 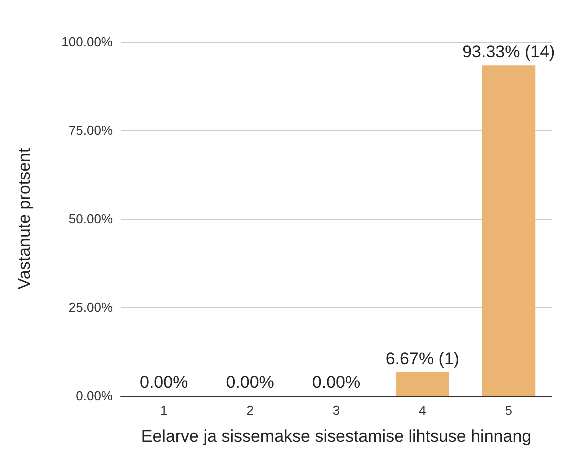 I want to click on data-label: 6.67% (1), so click(x=423, y=358).